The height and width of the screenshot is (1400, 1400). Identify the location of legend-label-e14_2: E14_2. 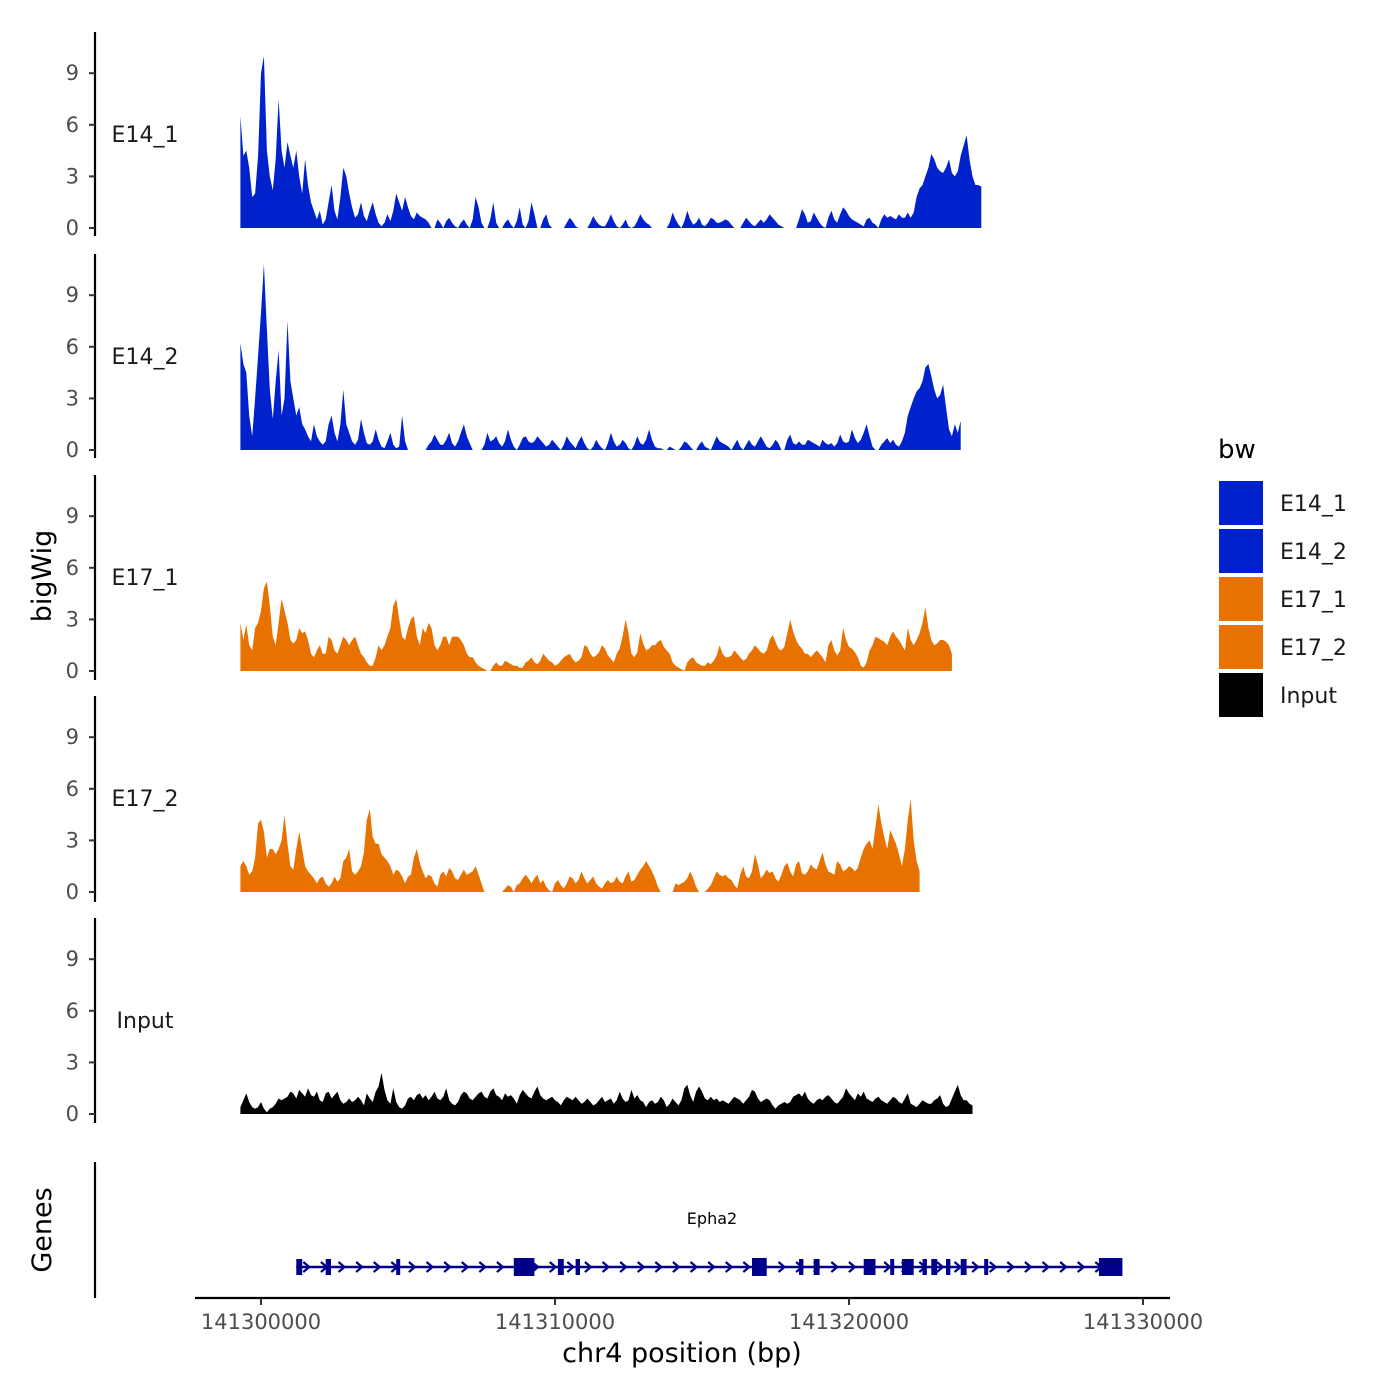
(1313, 552).